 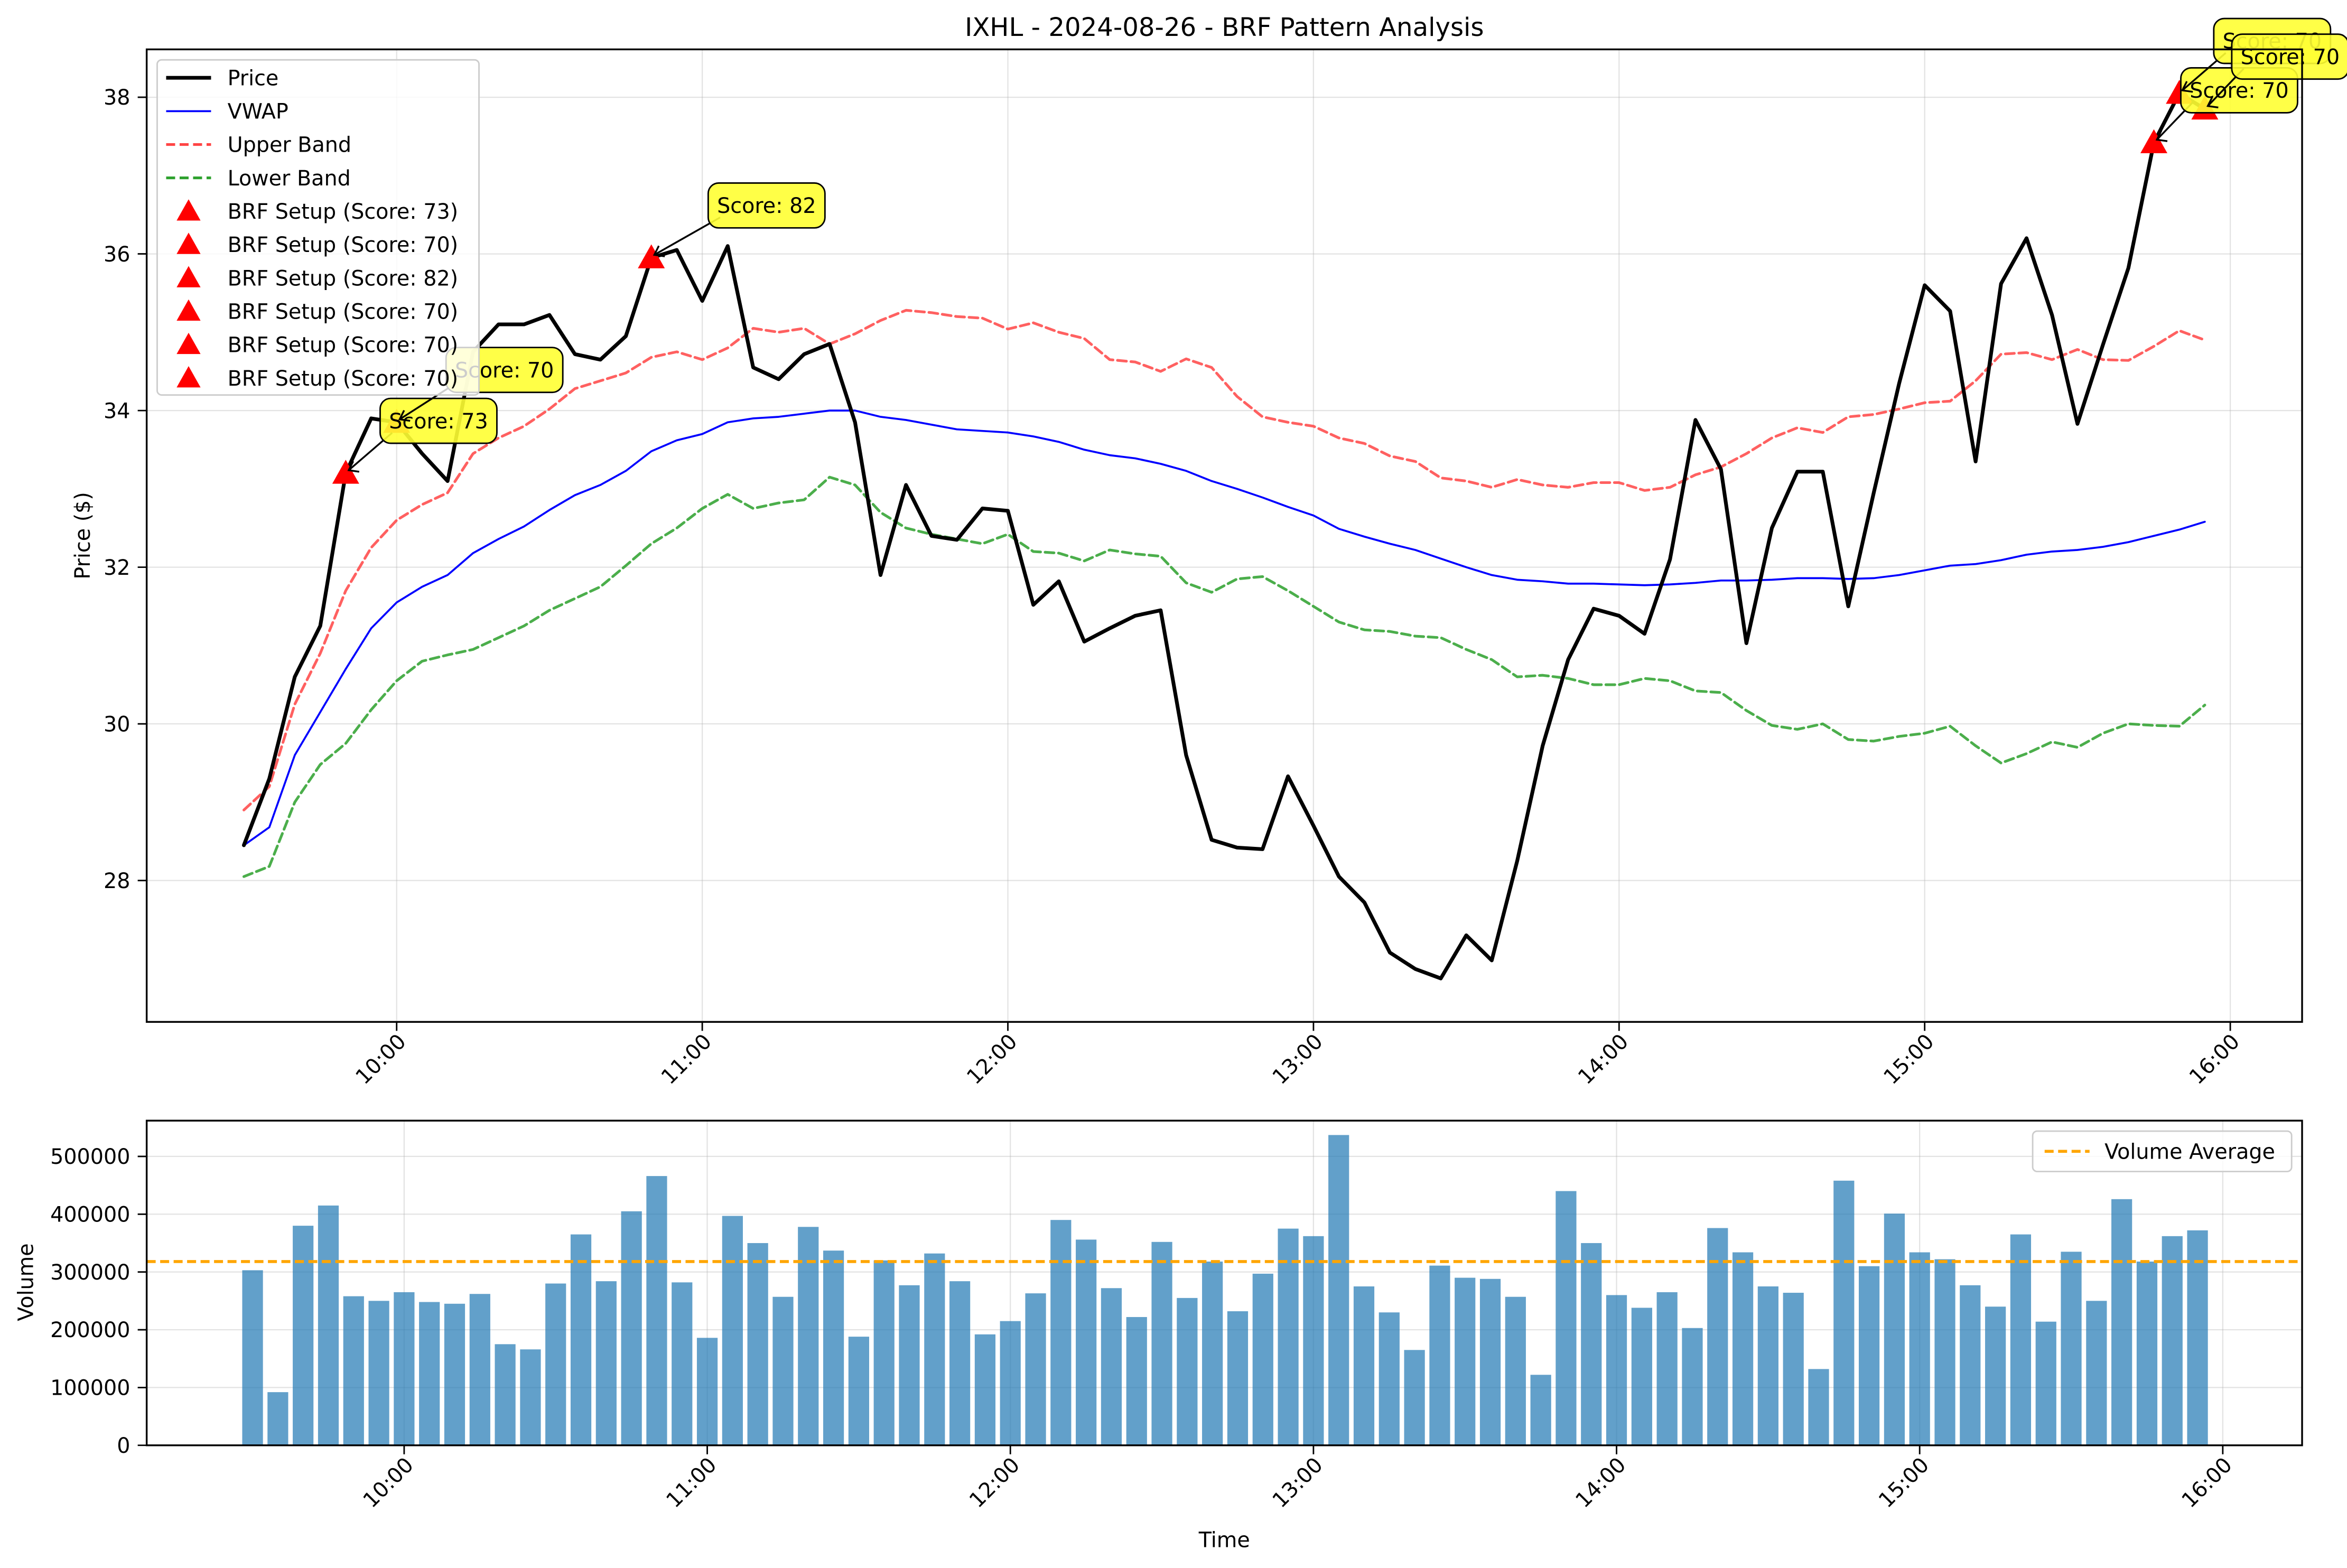 I want to click on volume-legend-label: Volume Average, so click(x=2189, y=1152).